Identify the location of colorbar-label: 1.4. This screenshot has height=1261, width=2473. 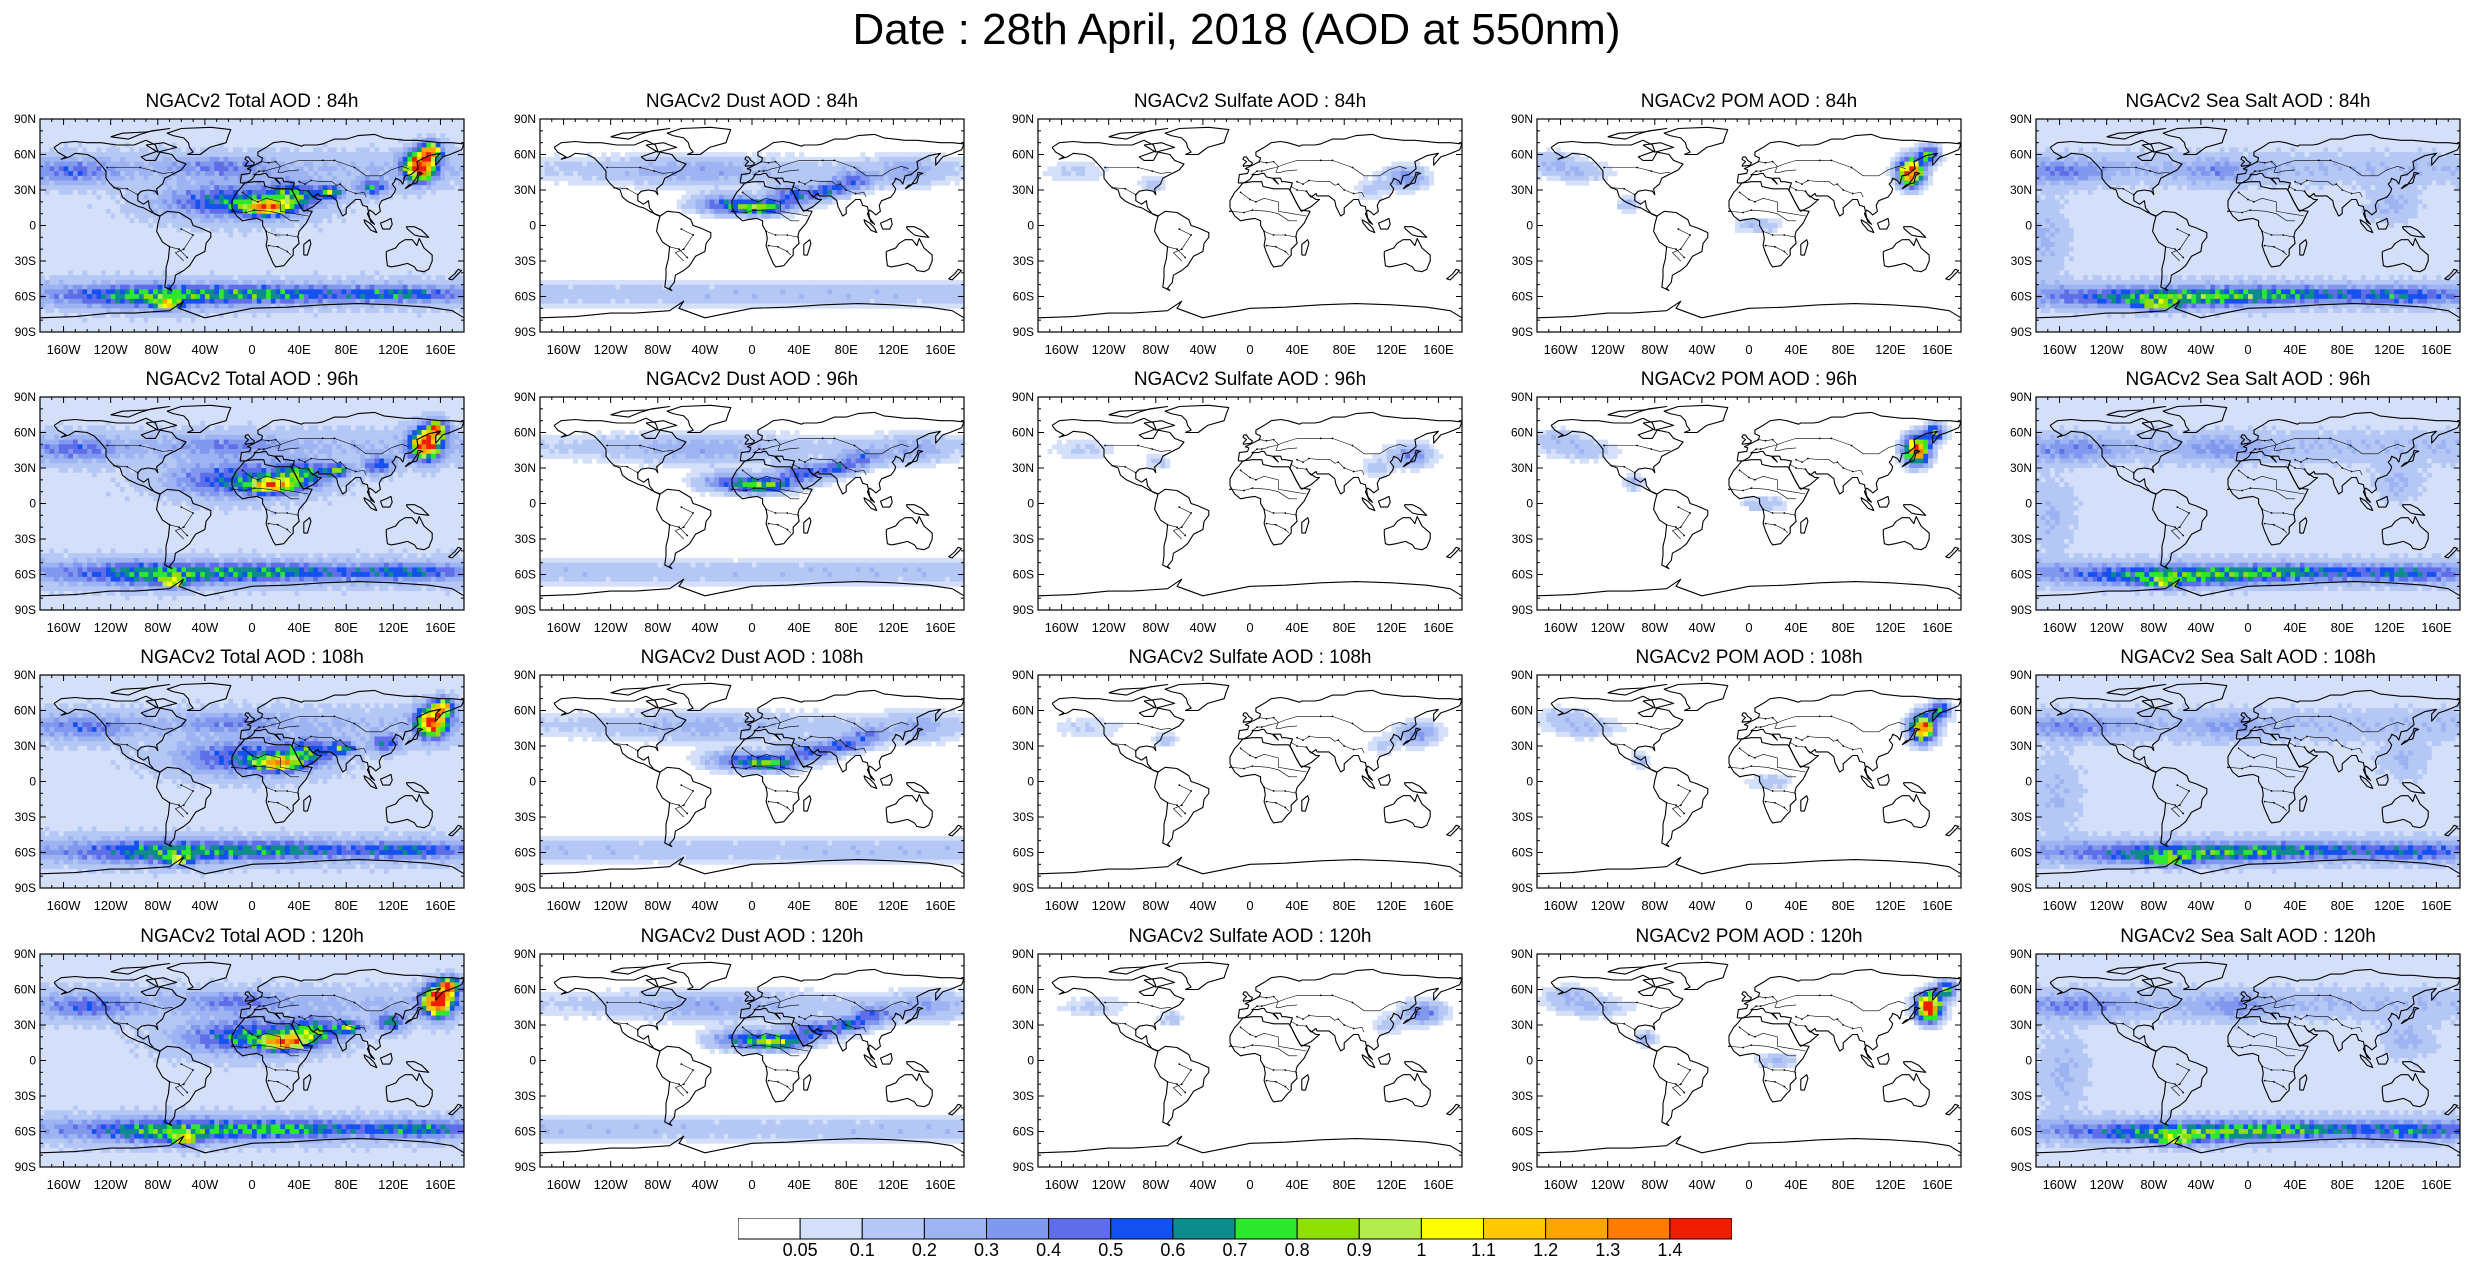
(1669, 1249).